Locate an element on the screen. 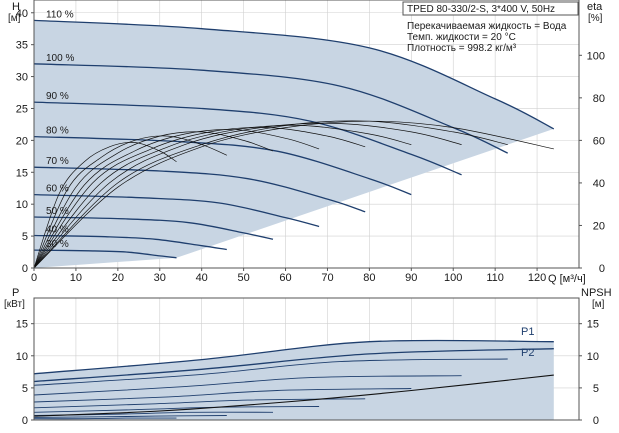 This screenshot has width=619, height=433. speed-label-5: 70 % is located at coordinates (57, 161).